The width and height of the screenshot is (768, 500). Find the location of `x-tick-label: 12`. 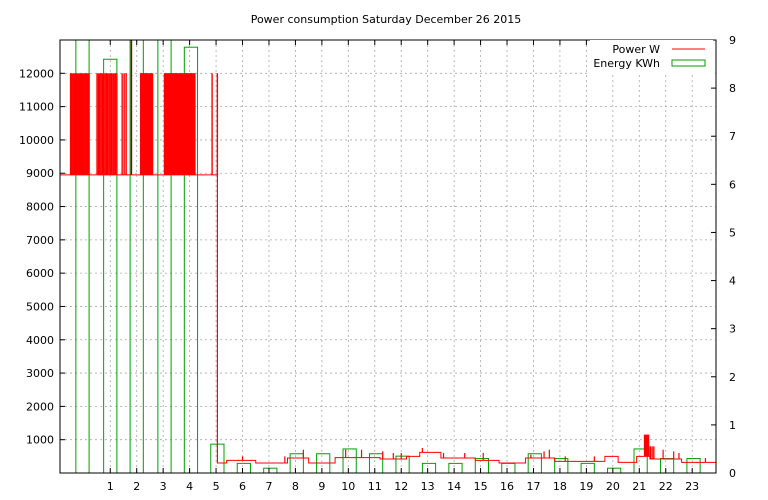

x-tick-label: 12 is located at coordinates (401, 486).